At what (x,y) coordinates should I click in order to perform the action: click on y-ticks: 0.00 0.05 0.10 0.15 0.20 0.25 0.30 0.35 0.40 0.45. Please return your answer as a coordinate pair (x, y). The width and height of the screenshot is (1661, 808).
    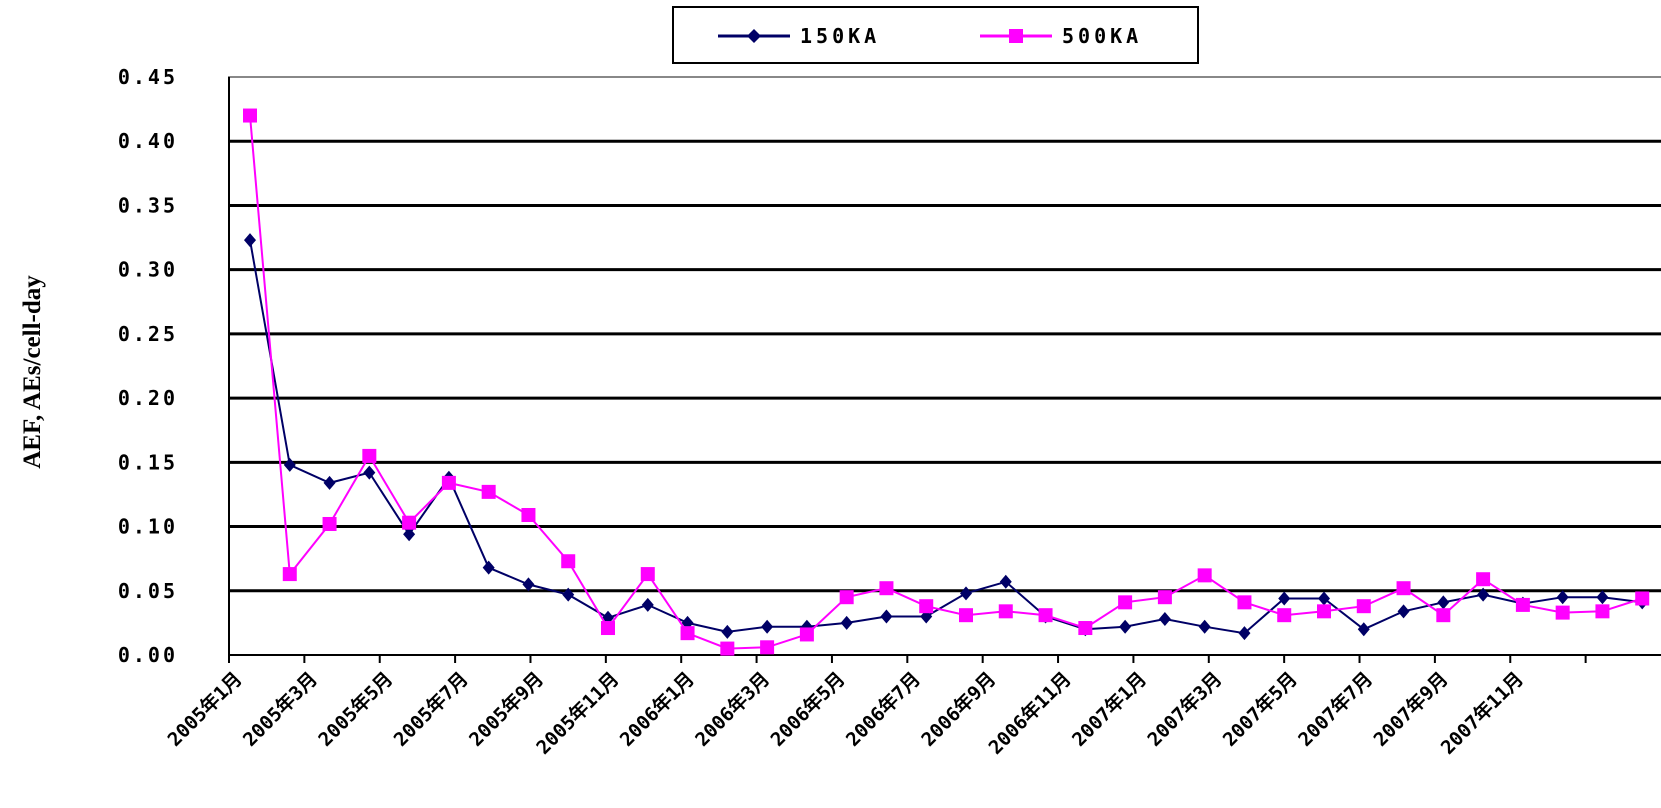
    Looking at the image, I should click on (148, 366).